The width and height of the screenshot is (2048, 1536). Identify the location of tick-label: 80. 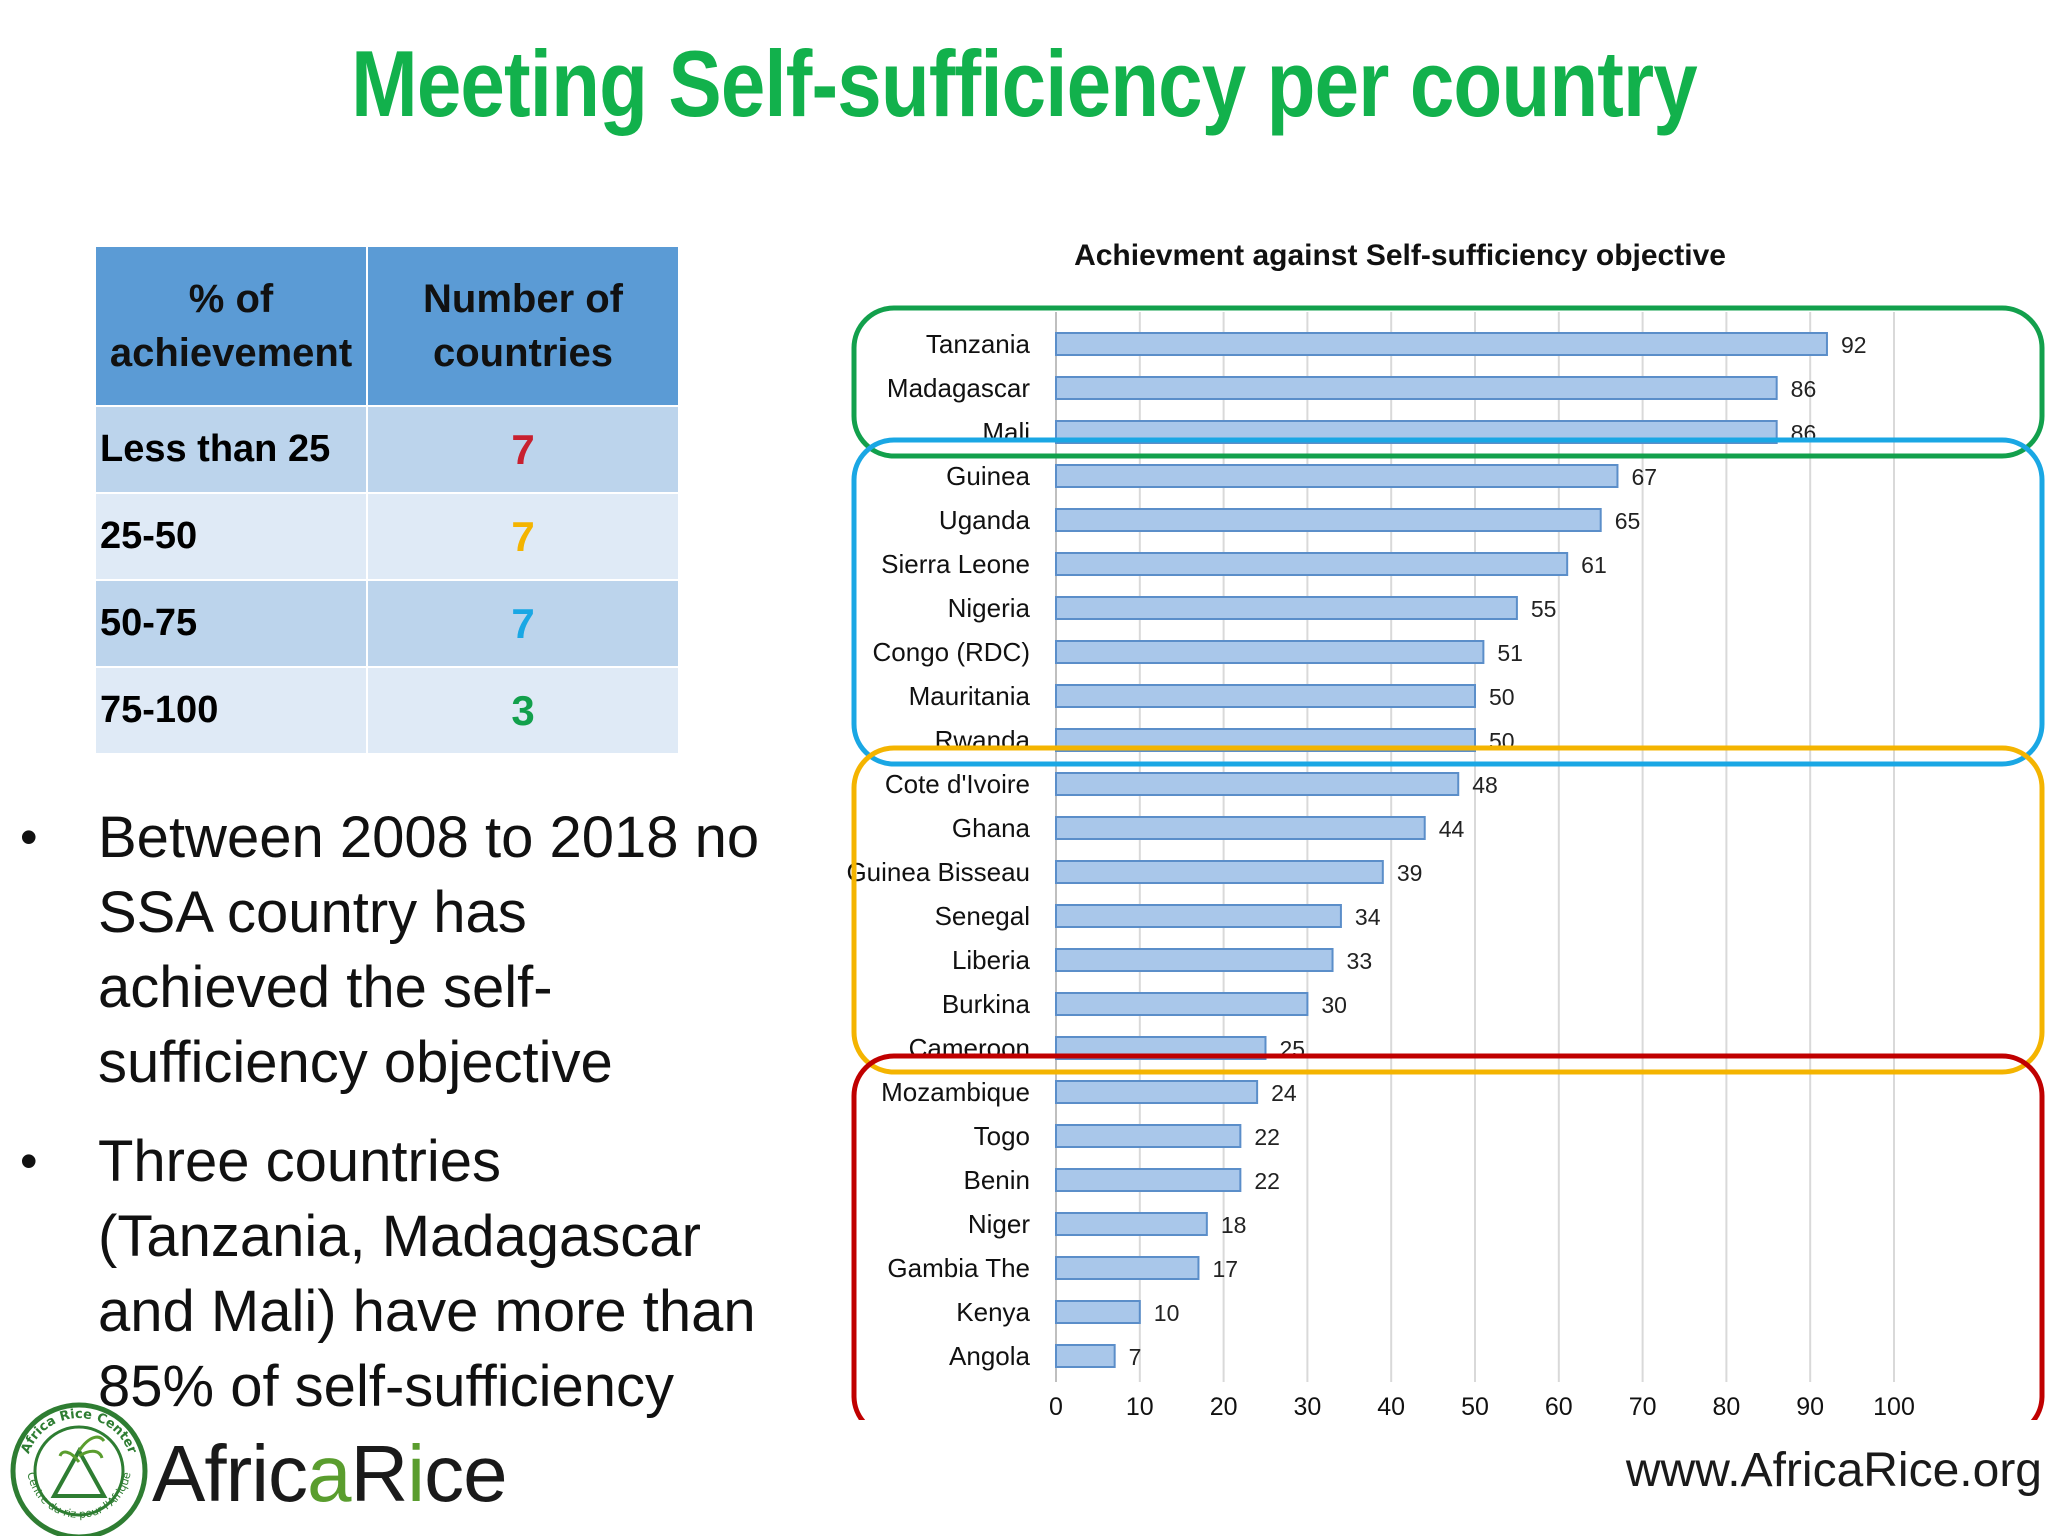
(1726, 1406).